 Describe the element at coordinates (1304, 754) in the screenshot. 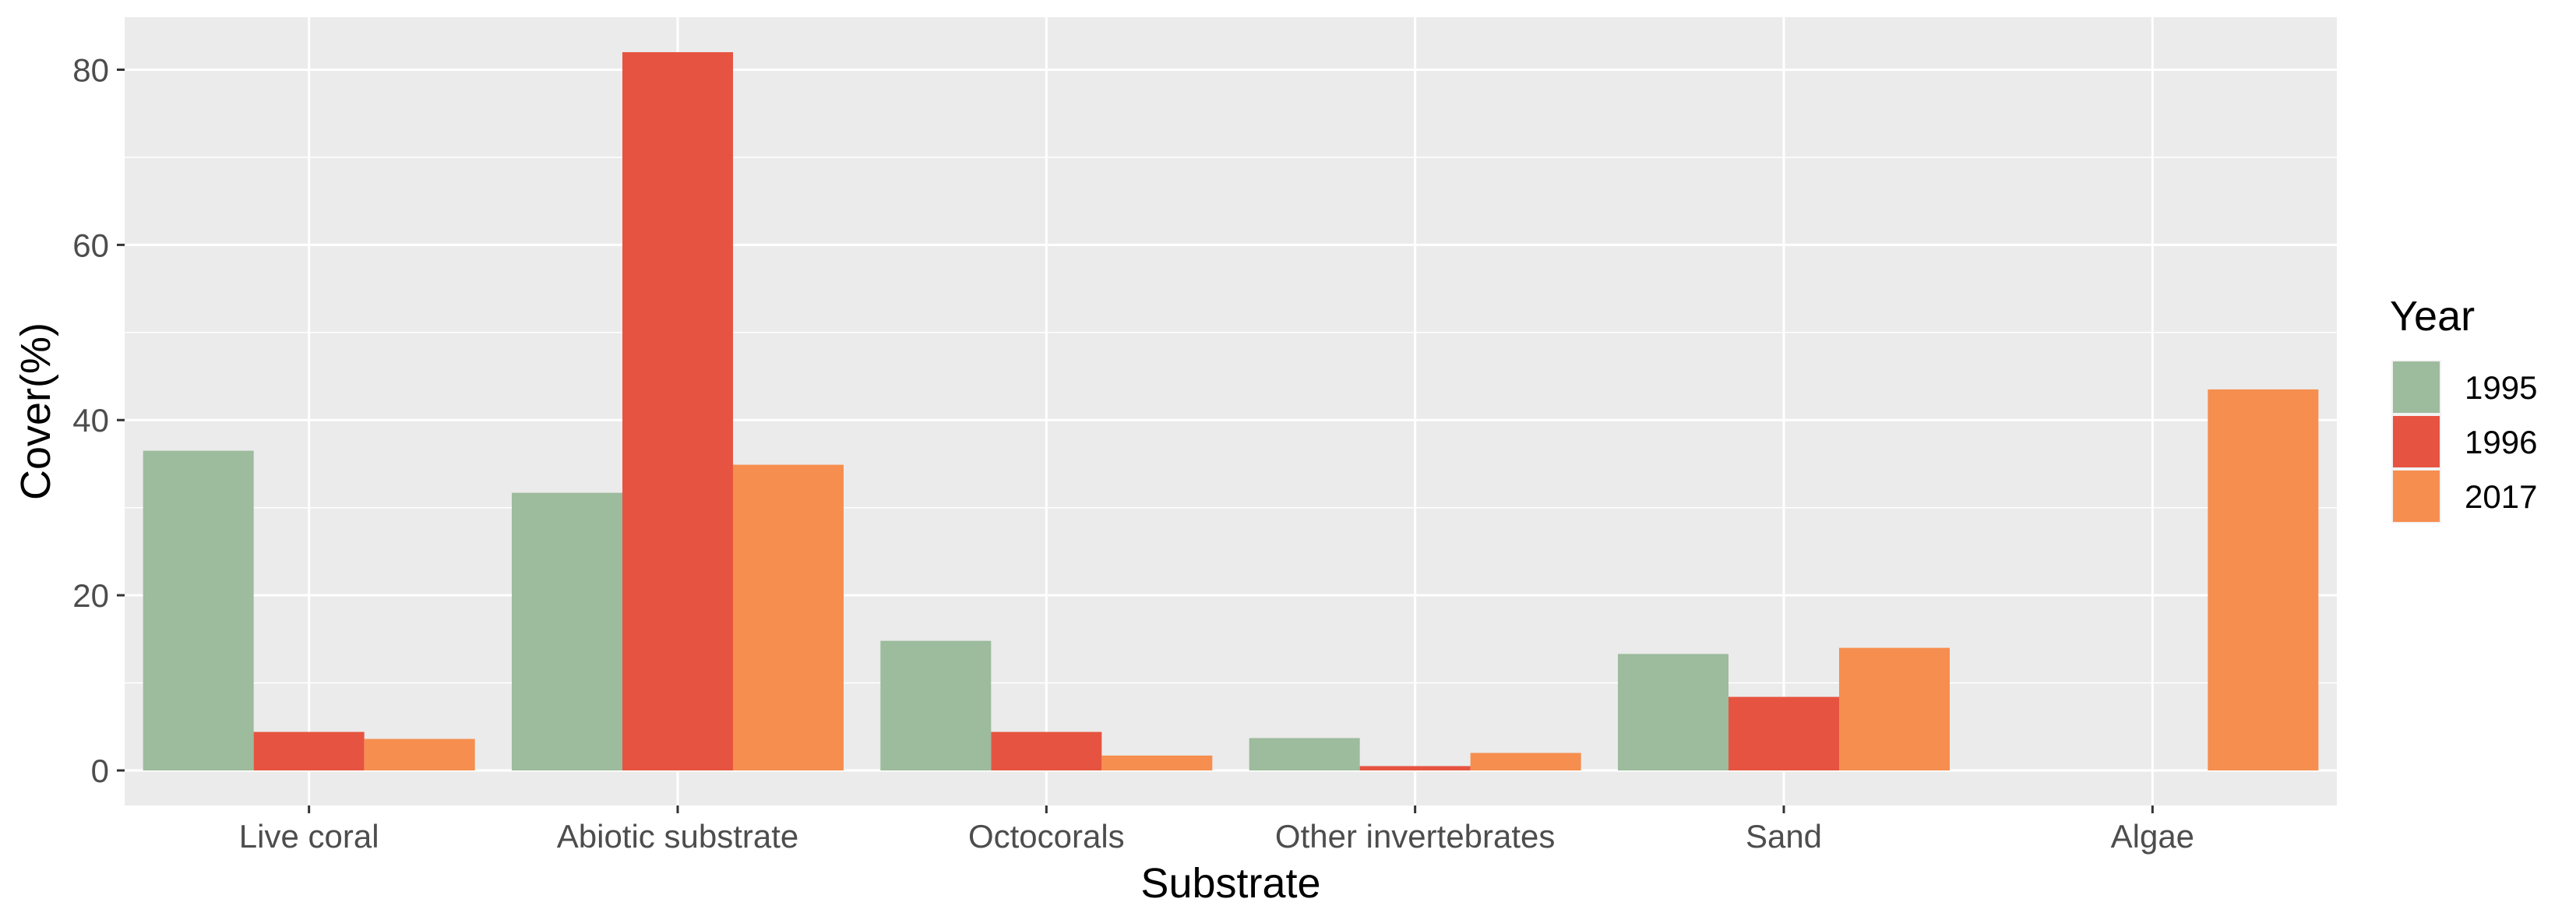

I see `bar-1995-other-invertebrates` at that location.